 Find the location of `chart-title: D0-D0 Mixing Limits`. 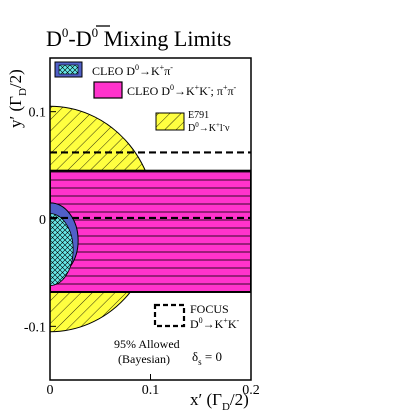

chart-title: D0-D0 Mixing Limits is located at coordinates (138, 38).